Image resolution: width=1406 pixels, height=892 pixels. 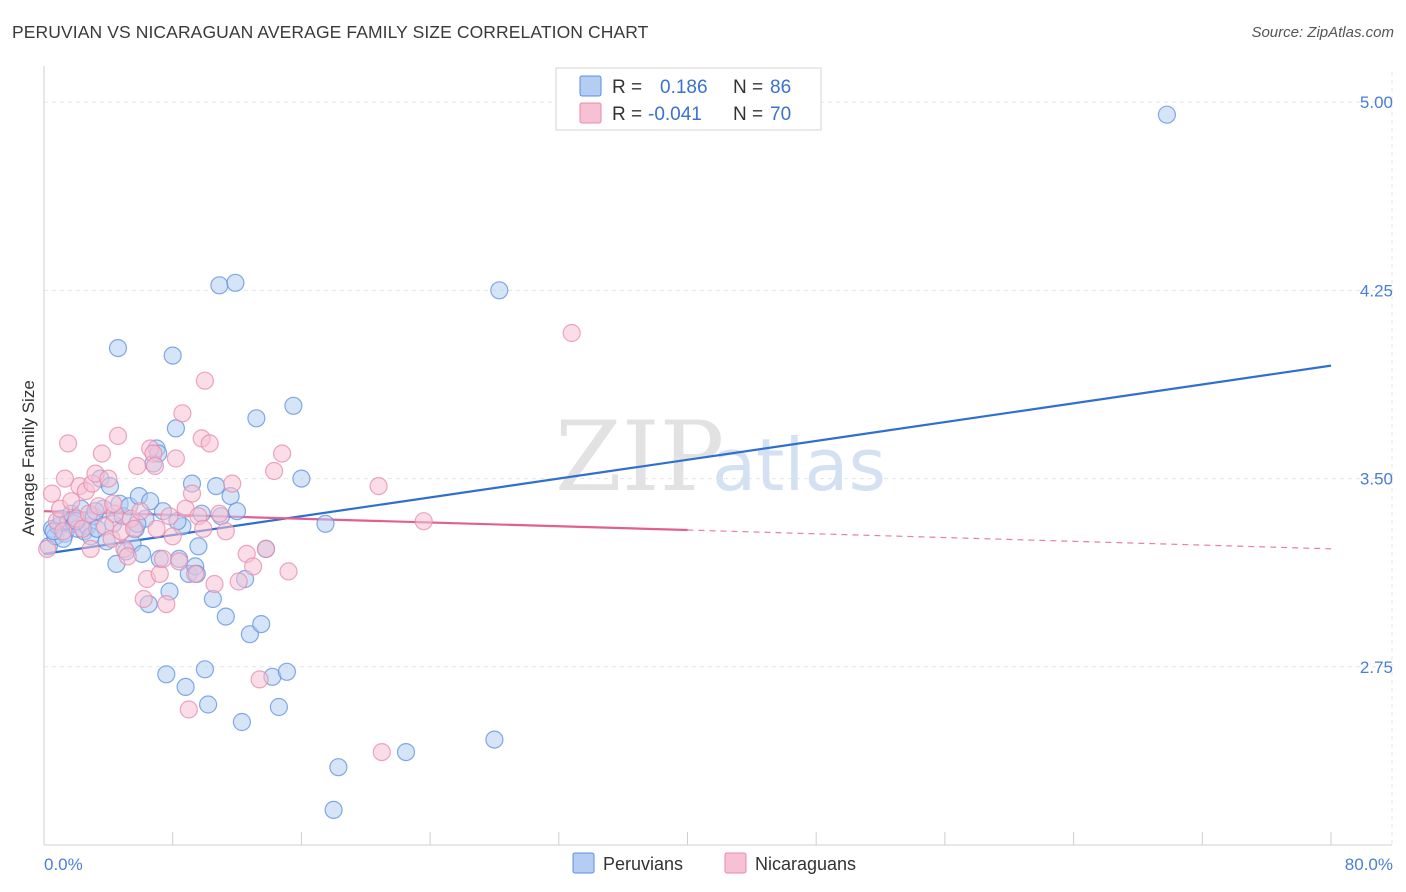 I want to click on bottom-legend-swatch-nicaraguans, so click(x=735, y=863).